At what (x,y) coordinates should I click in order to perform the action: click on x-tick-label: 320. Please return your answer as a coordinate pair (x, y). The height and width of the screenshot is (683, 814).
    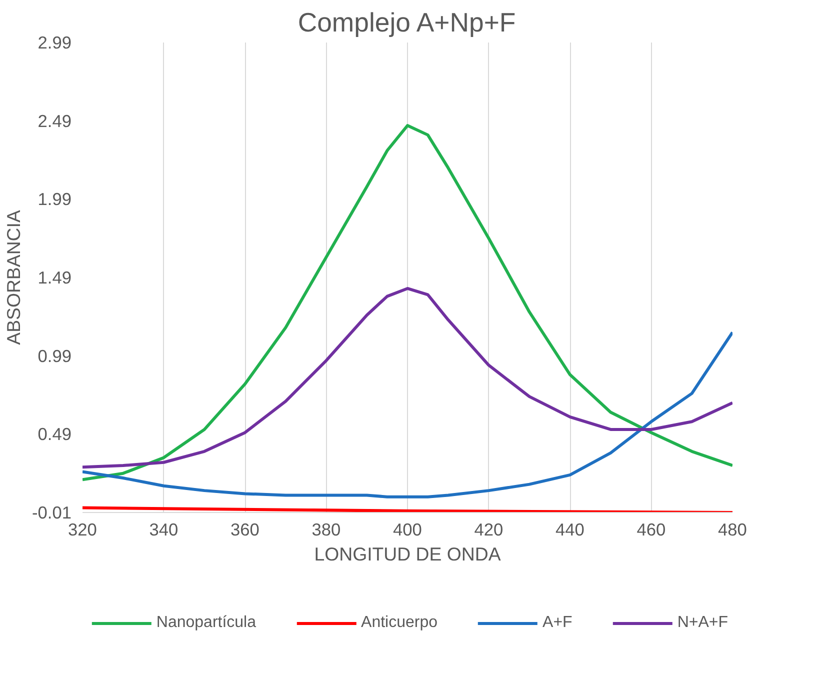
    Looking at the image, I should click on (82, 530).